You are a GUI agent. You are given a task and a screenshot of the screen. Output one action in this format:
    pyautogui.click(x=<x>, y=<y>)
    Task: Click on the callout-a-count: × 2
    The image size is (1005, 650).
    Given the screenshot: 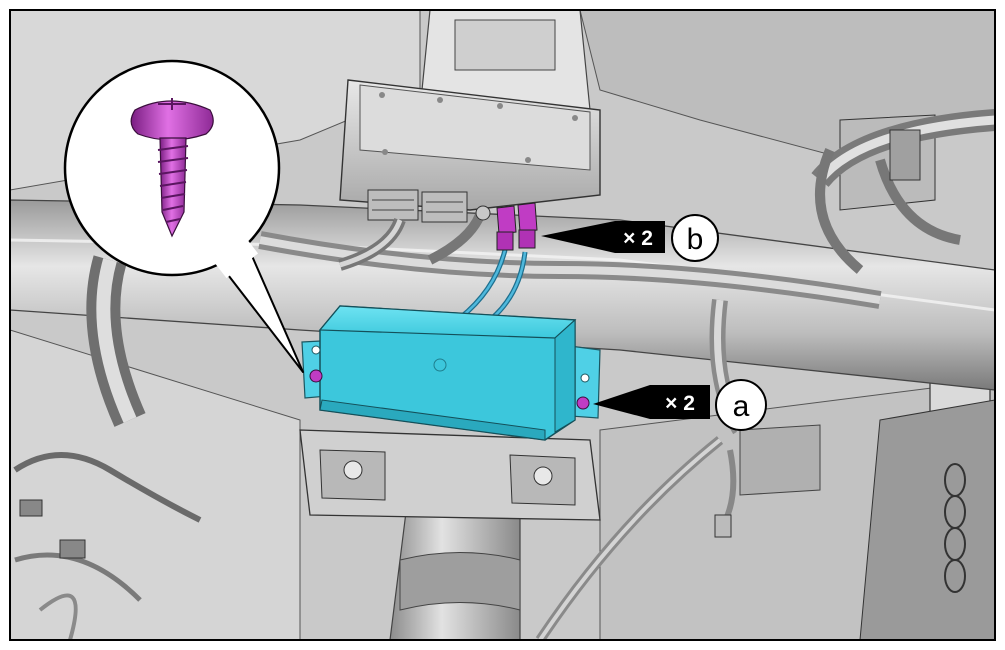 What is the action you would take?
    pyautogui.click(x=680, y=403)
    